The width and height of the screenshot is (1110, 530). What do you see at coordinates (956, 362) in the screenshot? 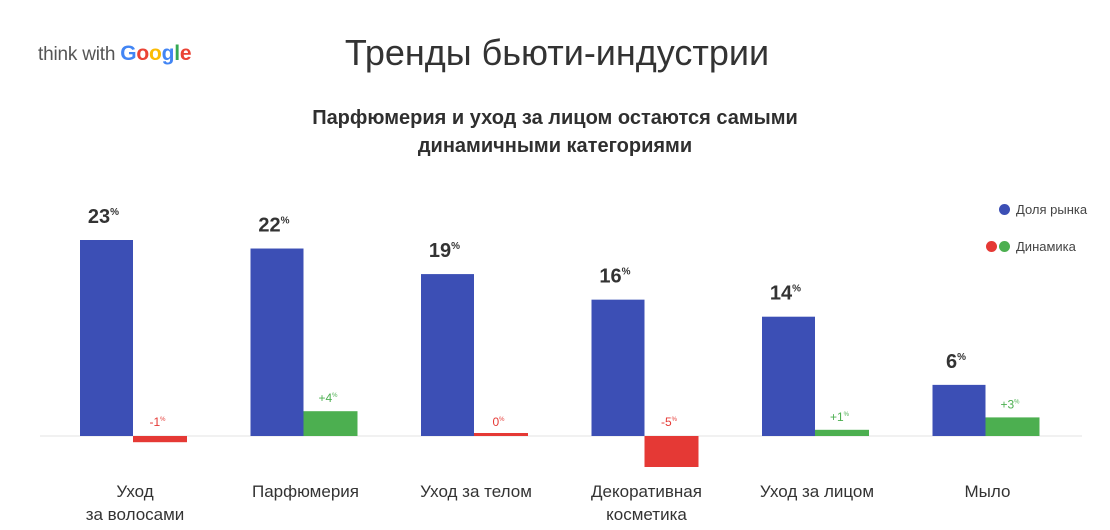
I see `share-value-label: 6%` at bounding box center [956, 362].